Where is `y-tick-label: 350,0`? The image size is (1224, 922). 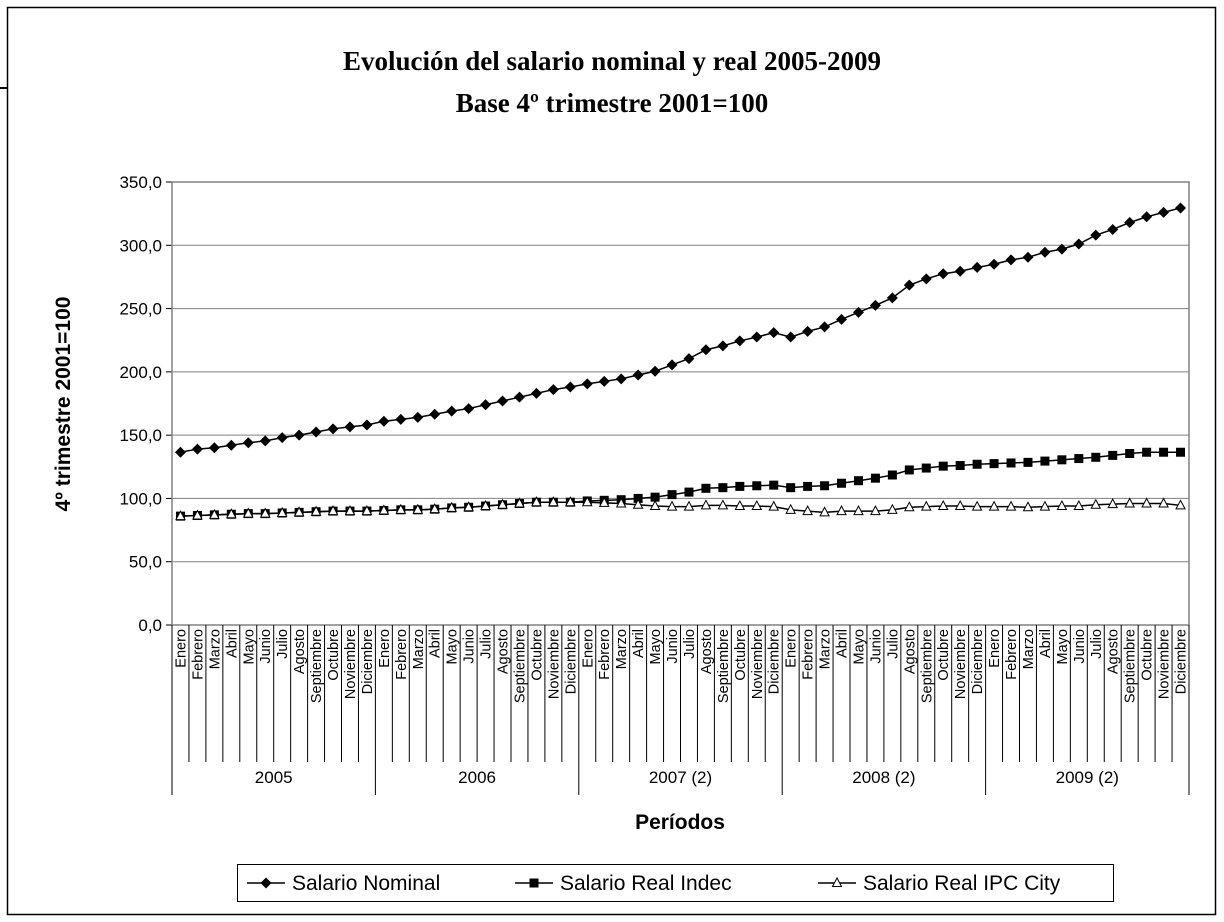 y-tick-label: 350,0 is located at coordinates (140, 182).